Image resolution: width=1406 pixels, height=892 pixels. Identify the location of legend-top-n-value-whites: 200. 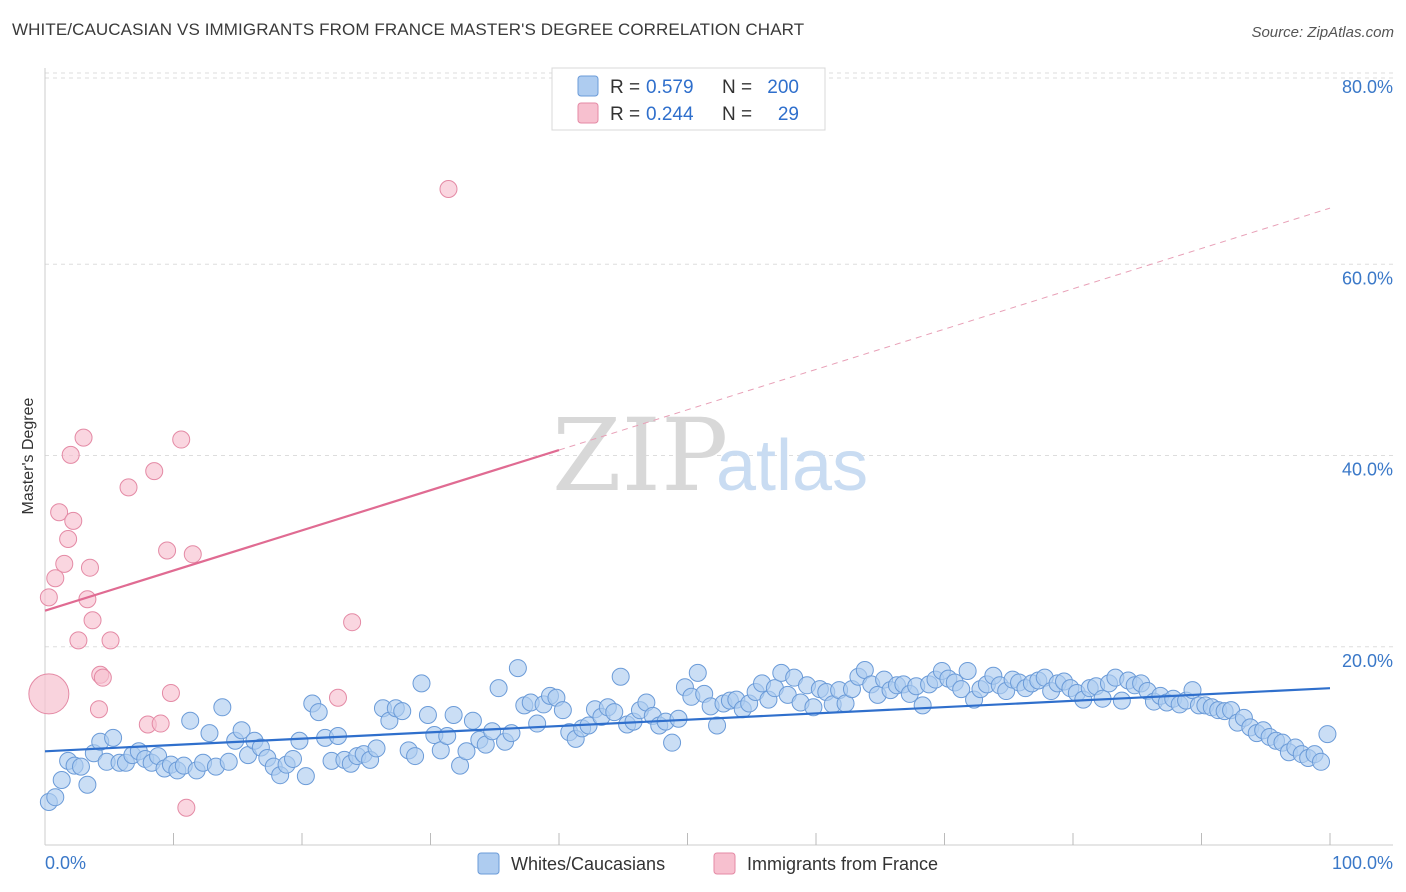
(783, 87).